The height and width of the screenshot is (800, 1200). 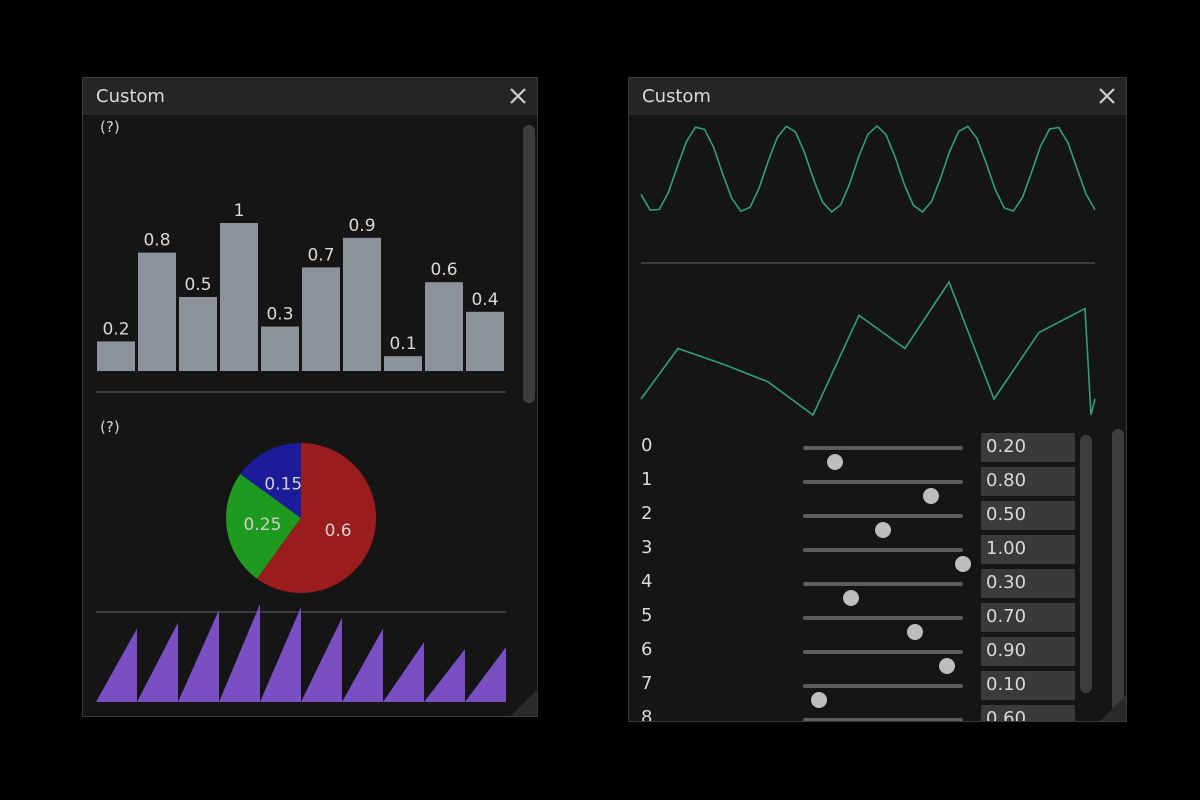 I want to click on pie-chart: 0.6 0.25 0.15, so click(x=301, y=518).